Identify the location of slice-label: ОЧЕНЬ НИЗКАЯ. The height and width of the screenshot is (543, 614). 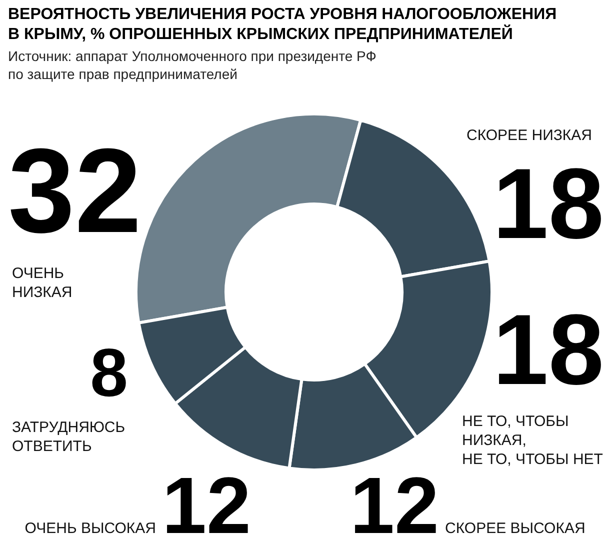
(42, 283).